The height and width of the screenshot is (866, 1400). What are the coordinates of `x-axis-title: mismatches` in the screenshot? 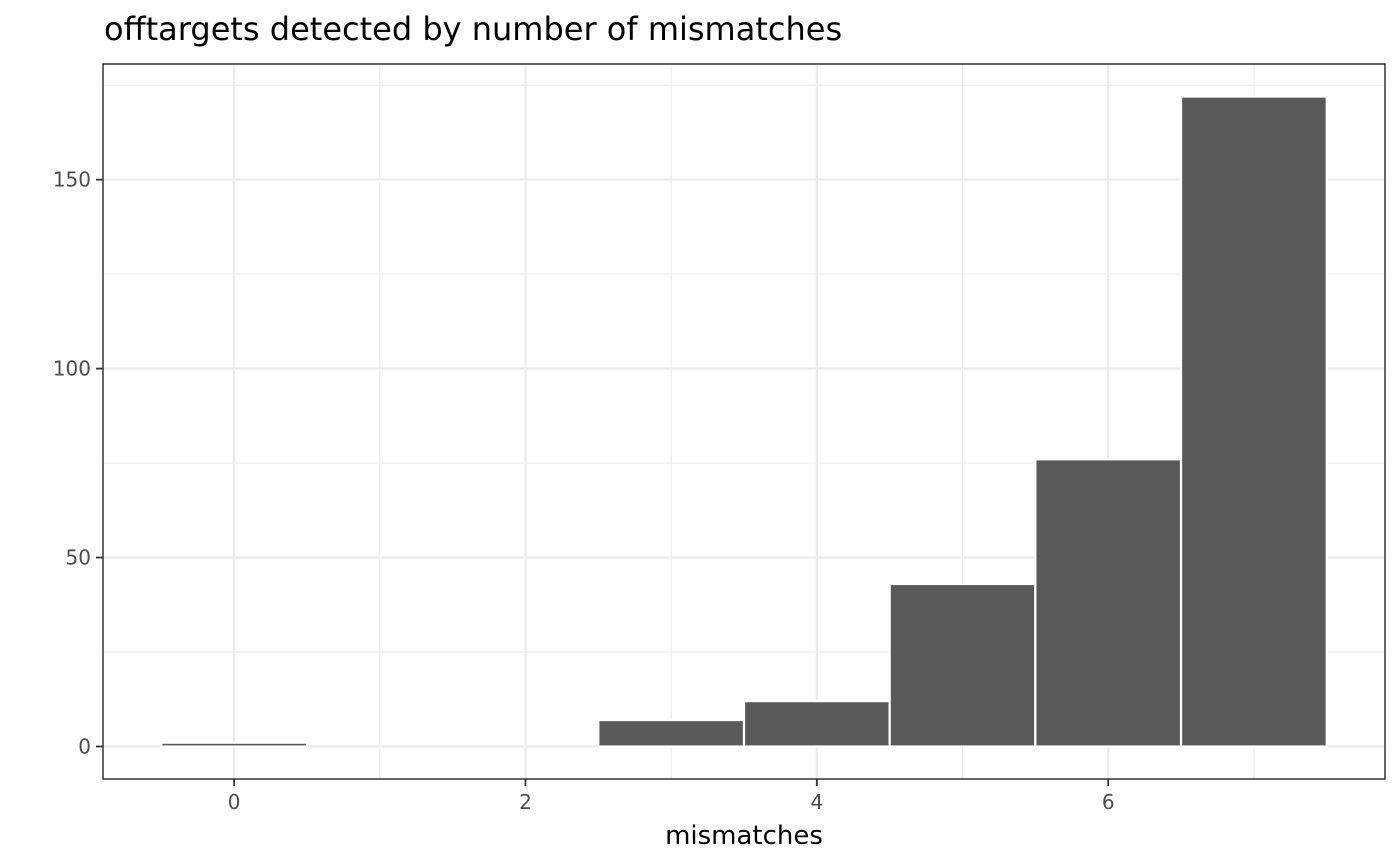 It's located at (744, 836).